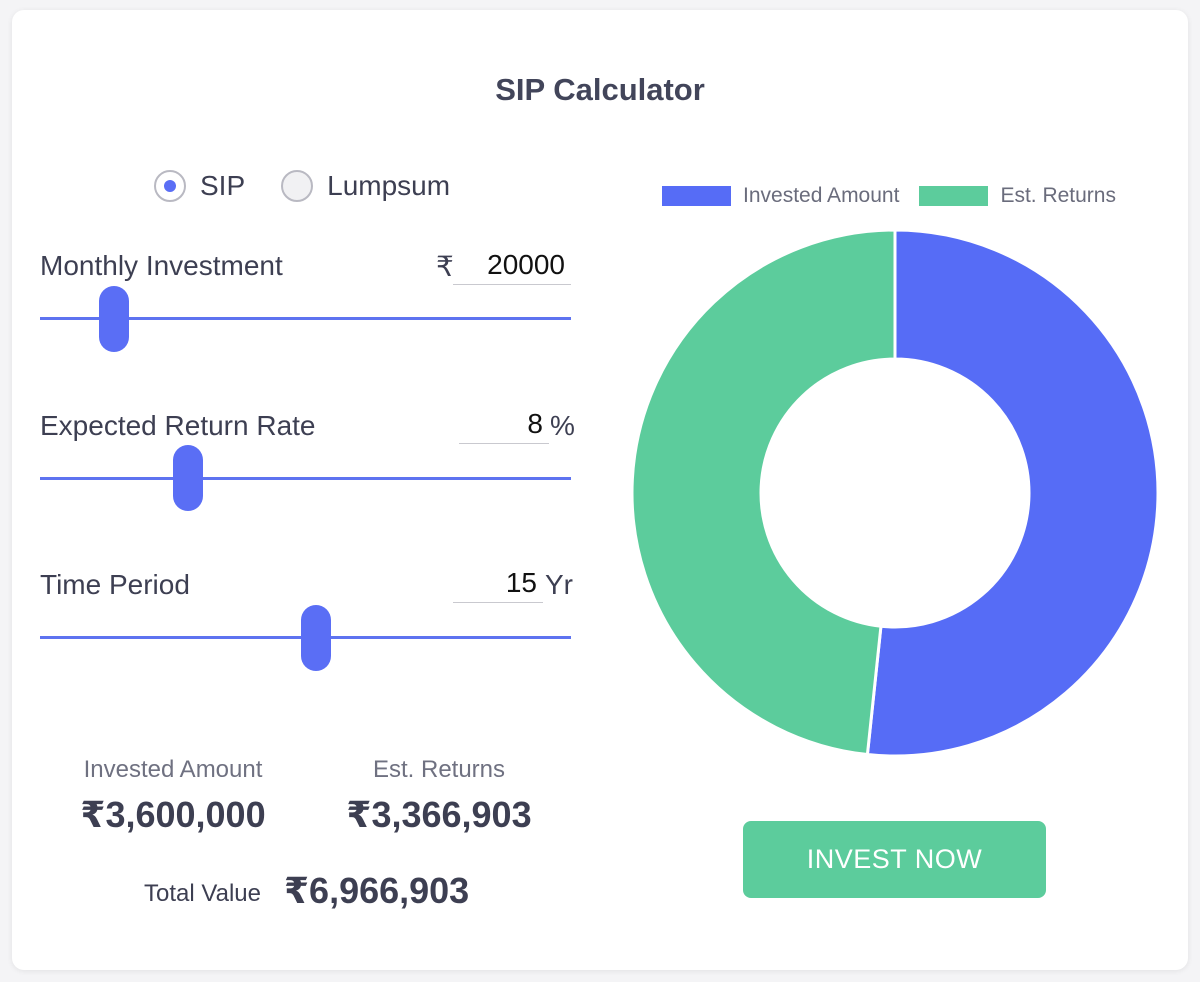 Image resolution: width=1200 pixels, height=982 pixels. Describe the element at coordinates (305, 318) in the screenshot. I see `monthly-investment-slider-track` at that location.